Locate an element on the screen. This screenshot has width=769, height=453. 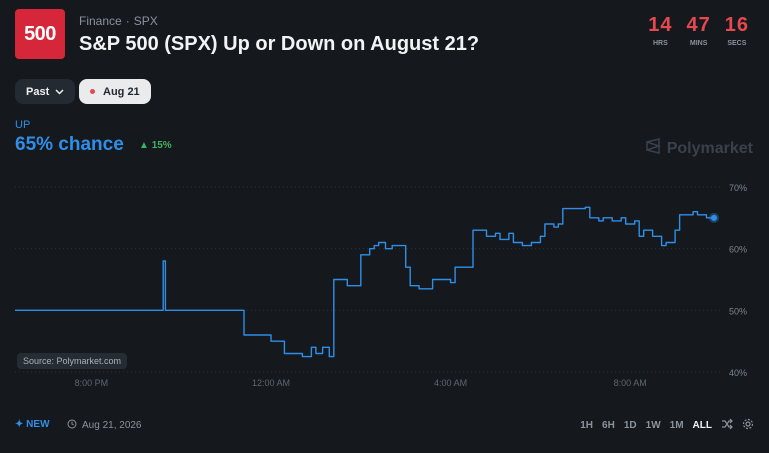
countdown-minutes-label: MINS is located at coordinates (698, 43).